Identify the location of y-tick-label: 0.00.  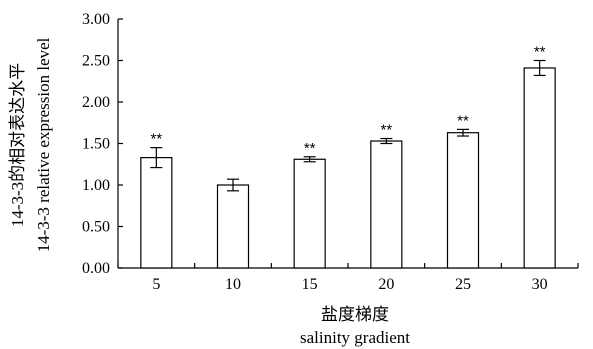
(96, 268).